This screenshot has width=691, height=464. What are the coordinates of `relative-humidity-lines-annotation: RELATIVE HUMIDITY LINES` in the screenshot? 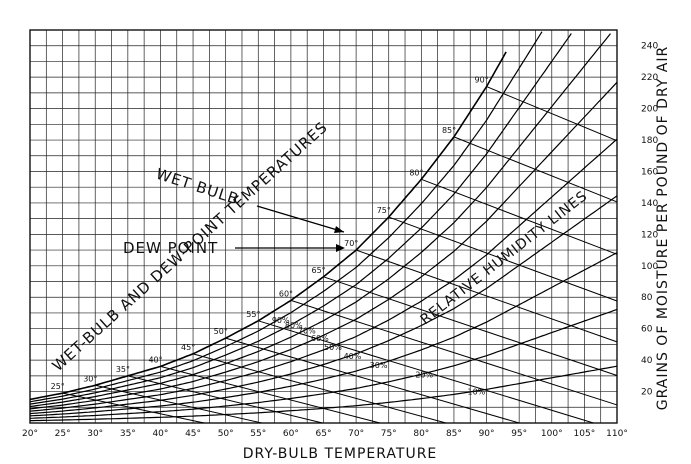 It's located at (504, 258).